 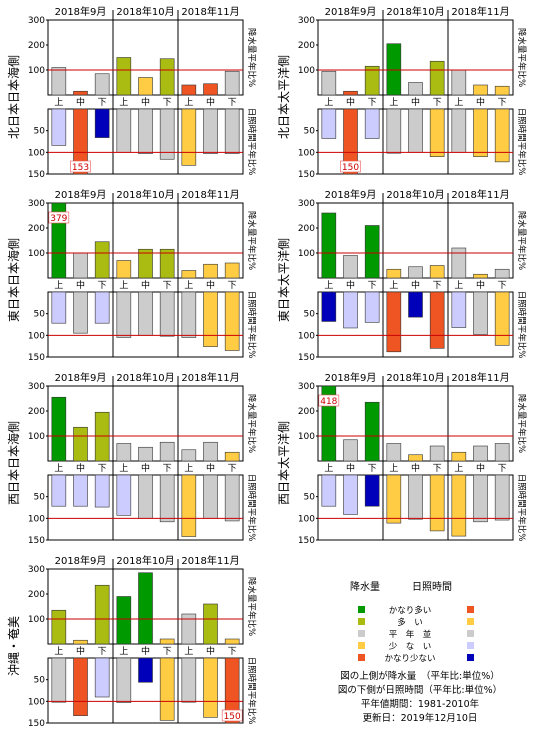 I want to click on overflow-label: 379, so click(x=58, y=219).